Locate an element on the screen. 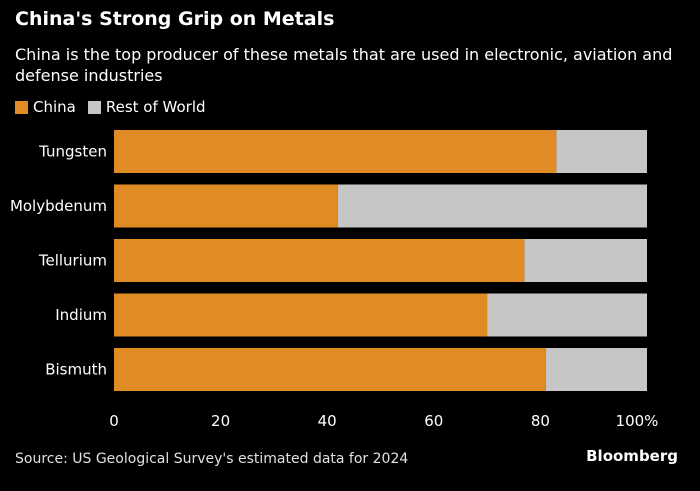 The height and width of the screenshot is (491, 700). legend-label-china: China is located at coordinates (54, 107).